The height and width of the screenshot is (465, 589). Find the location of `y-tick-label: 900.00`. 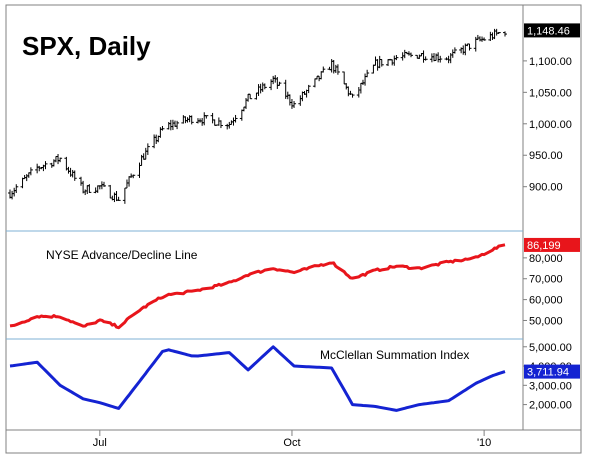

y-tick-label: 900.00 is located at coordinates (546, 188).